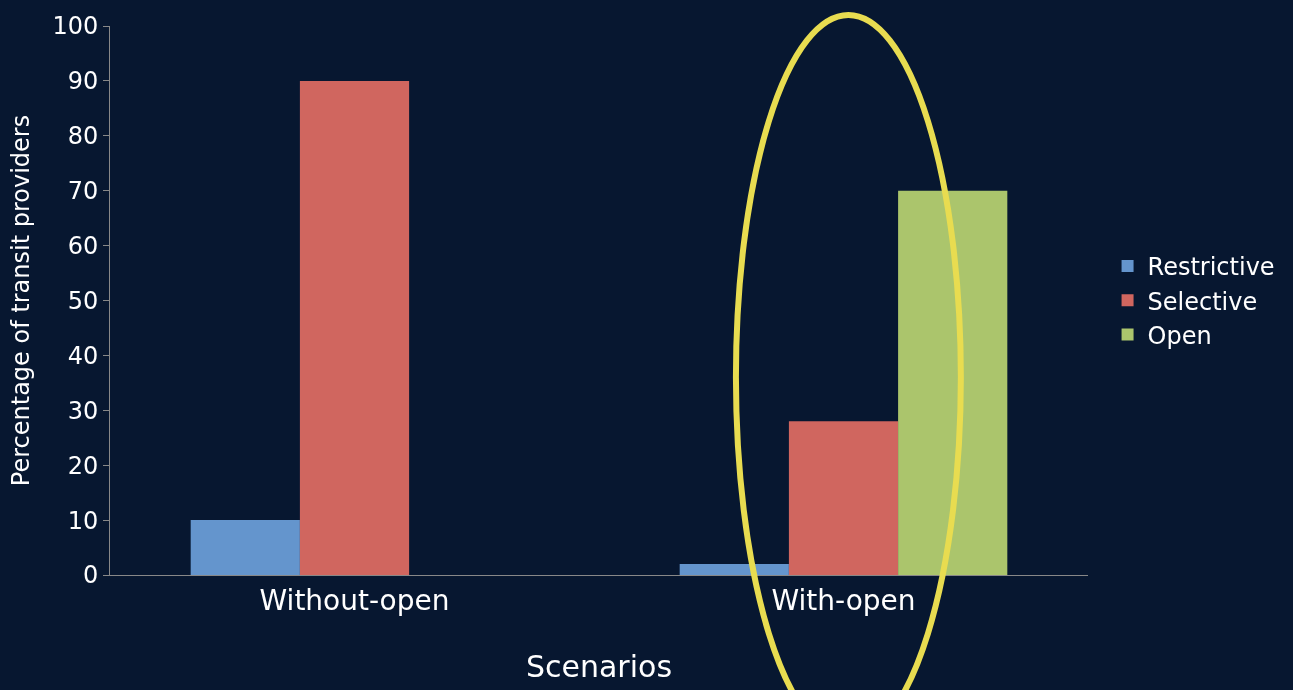  Describe the element at coordinates (1202, 301) in the screenshot. I see `legend-label: Selective` at that location.